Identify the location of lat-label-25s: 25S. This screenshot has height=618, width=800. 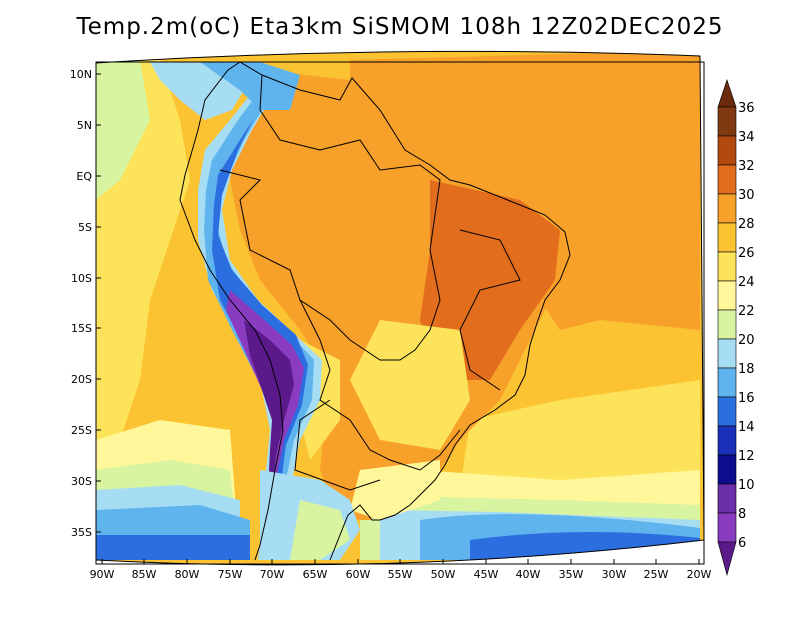
(81, 430).